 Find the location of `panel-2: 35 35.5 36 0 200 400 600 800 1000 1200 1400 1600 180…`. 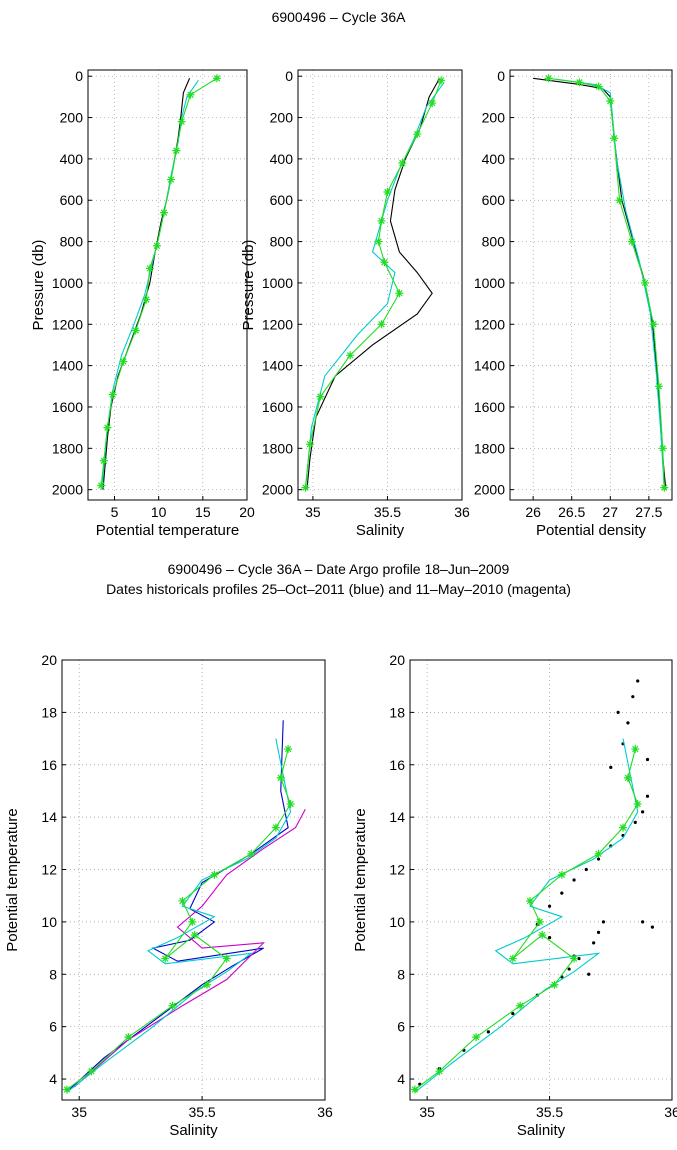

panel-2: 35 35.5 36 0 200 400 600 800 1000 1200 1400 1600 180… is located at coordinates (355, 303).